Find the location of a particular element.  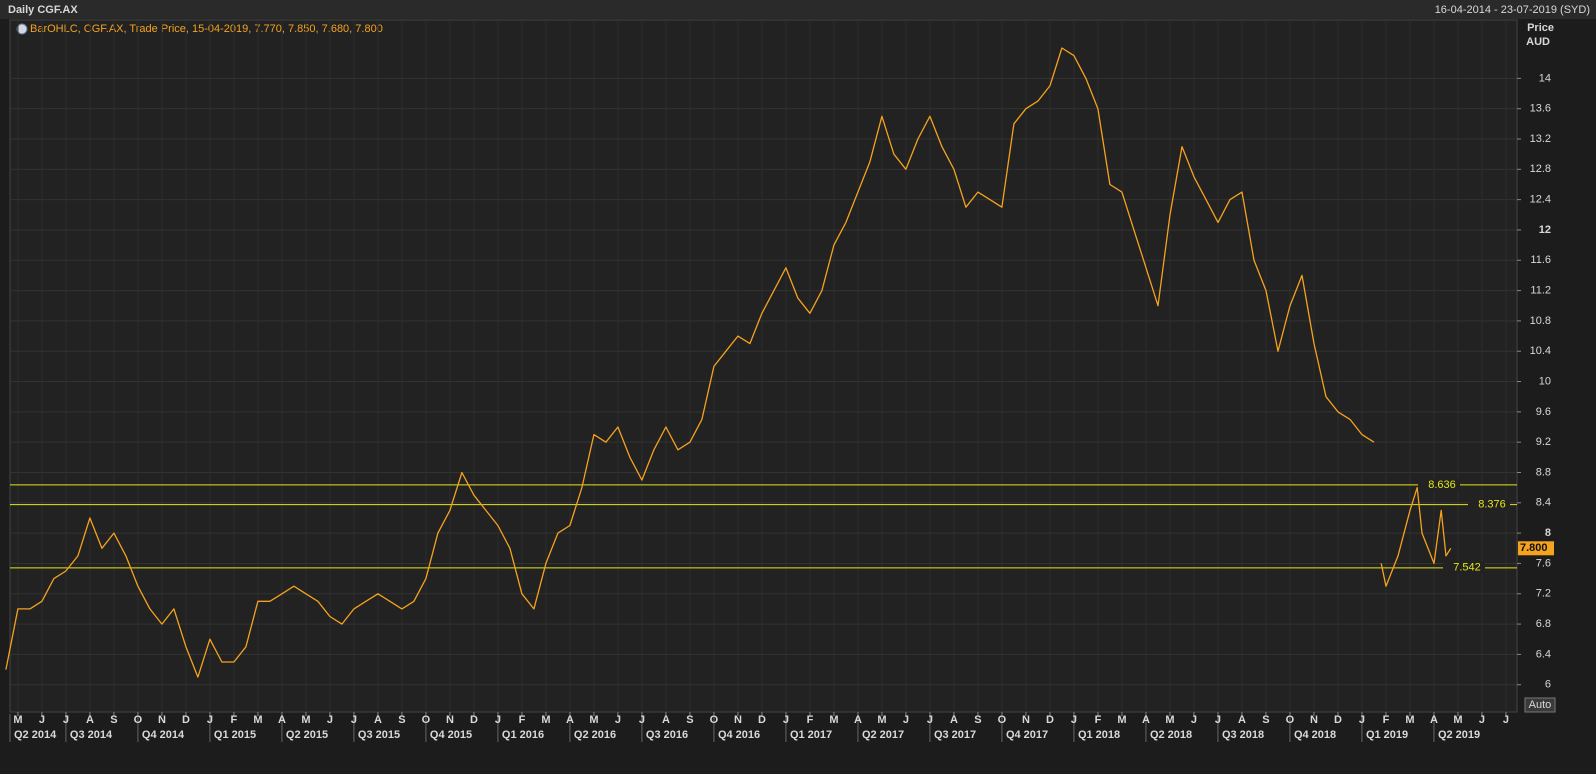

legend-icon is located at coordinates (22, 29).